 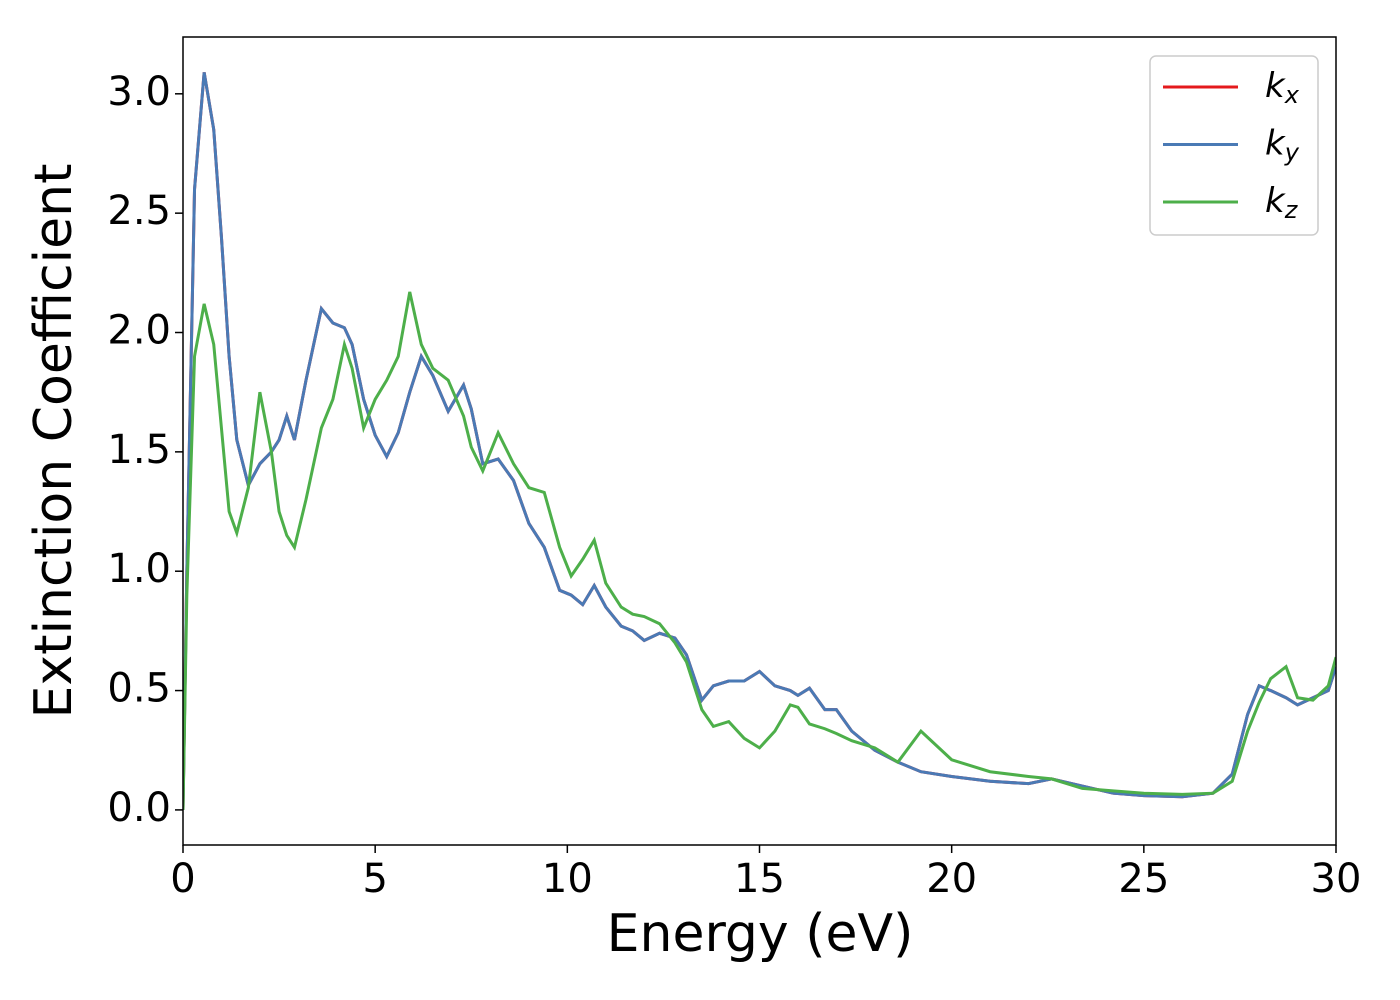 I want to click on x-tick-label: 10, so click(x=567, y=879).